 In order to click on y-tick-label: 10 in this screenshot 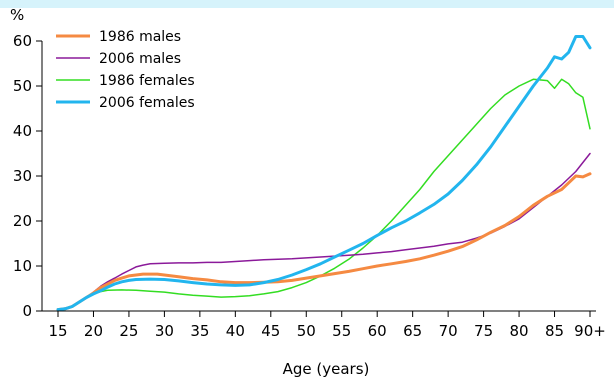, I will do `click(22, 266)`.